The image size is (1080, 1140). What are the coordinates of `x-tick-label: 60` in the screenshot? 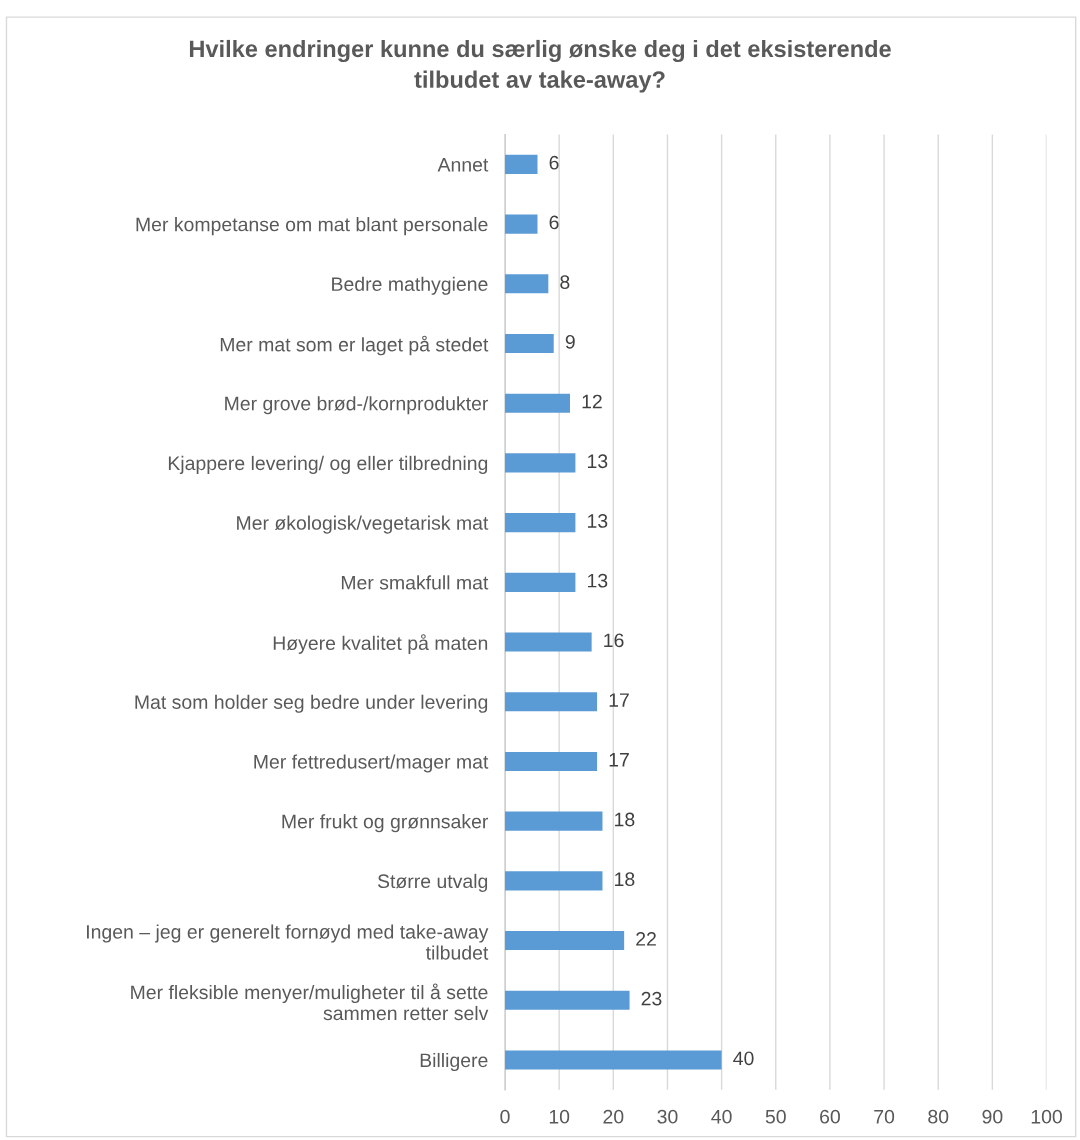 It's located at (830, 1116).